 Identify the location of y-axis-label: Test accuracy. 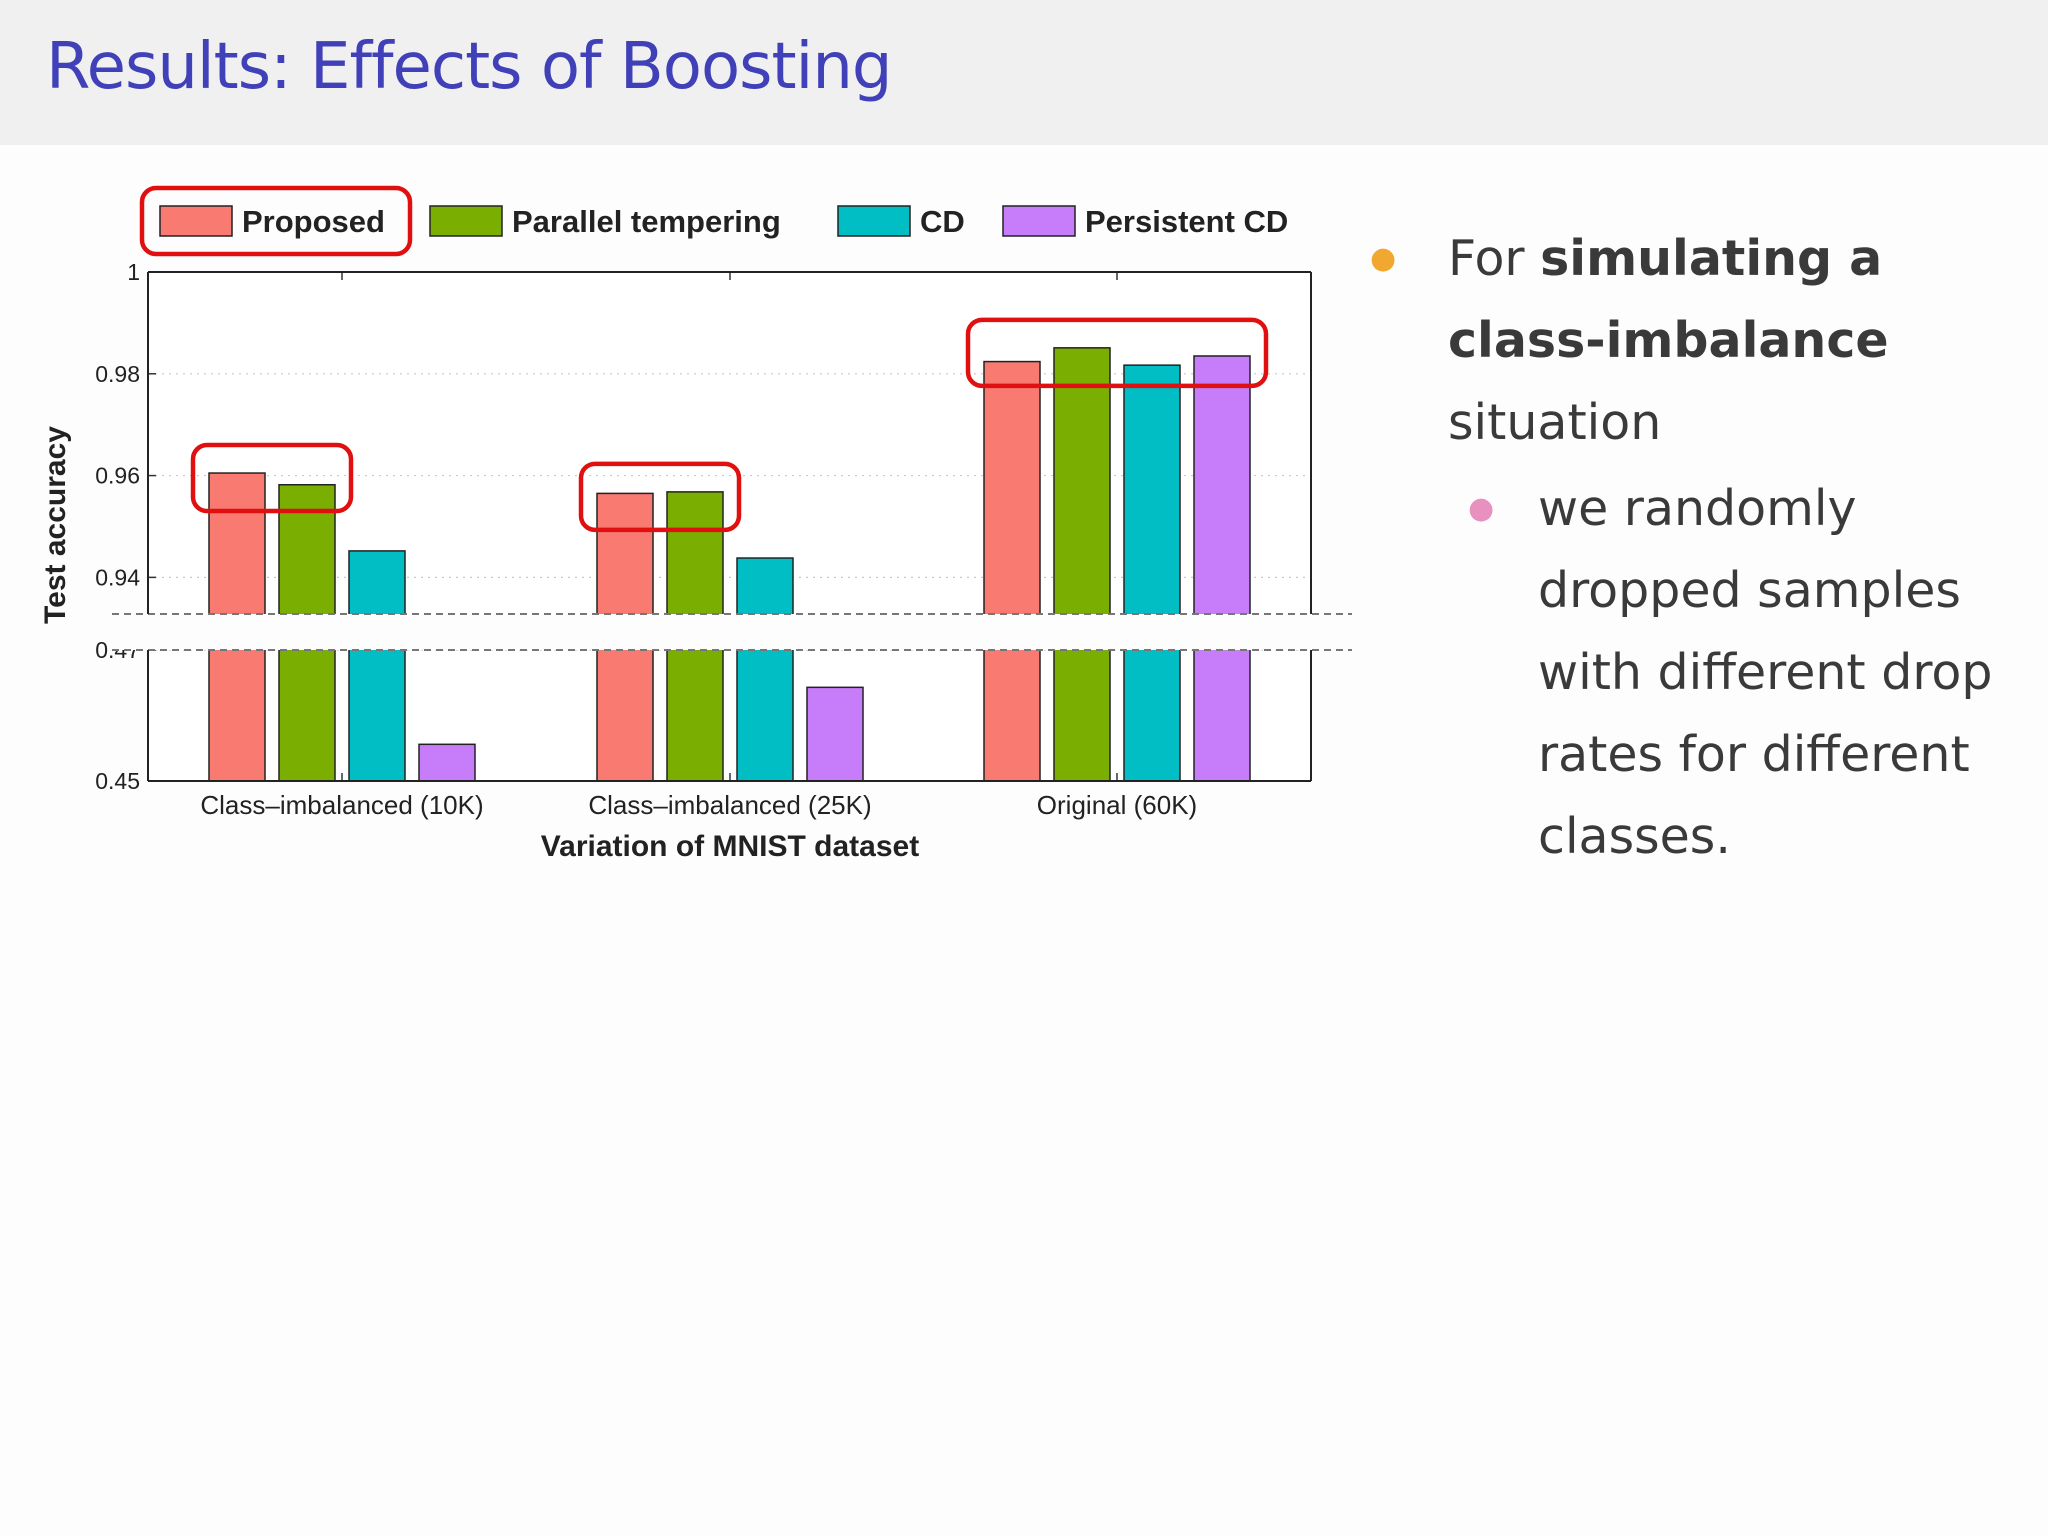
(55, 525).